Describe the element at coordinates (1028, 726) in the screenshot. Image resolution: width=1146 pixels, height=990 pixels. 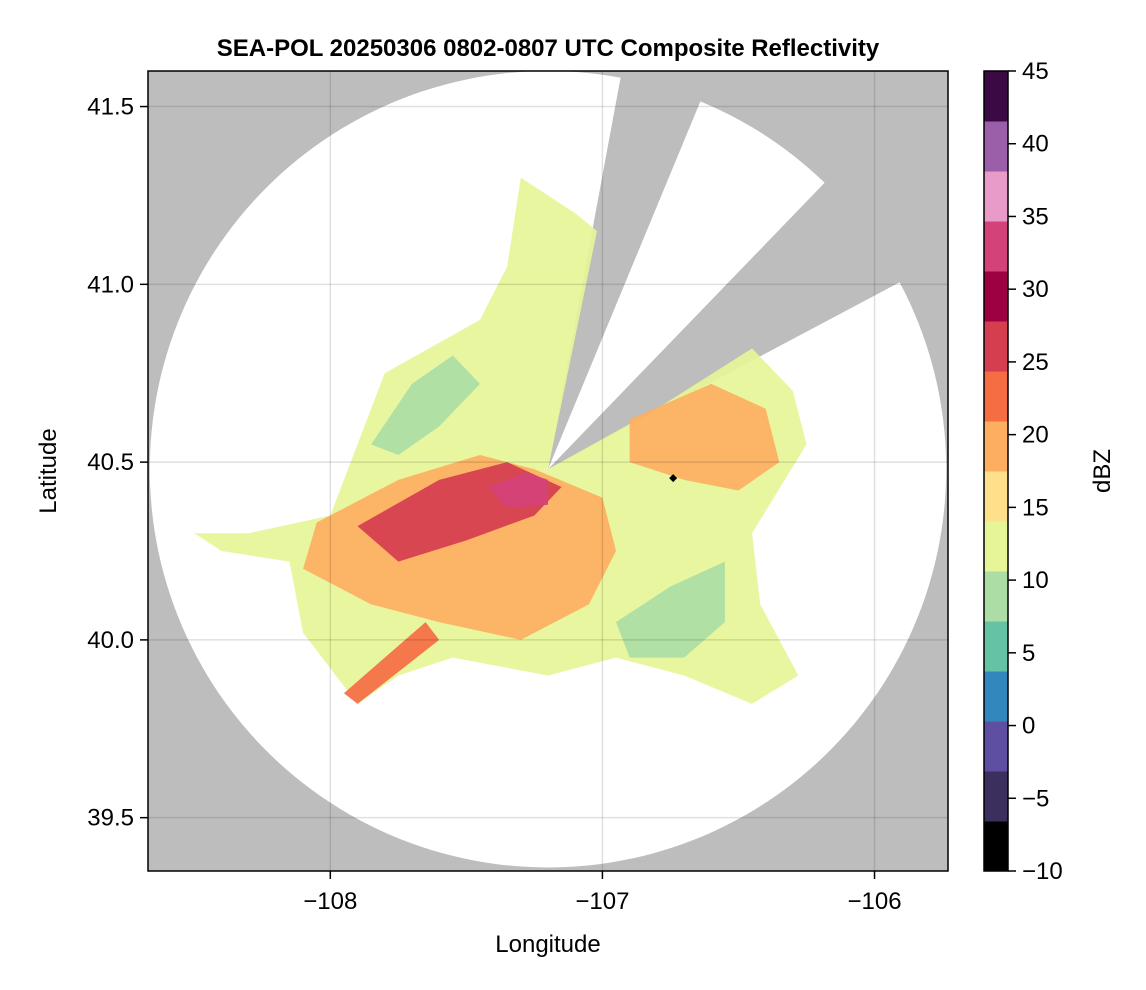
I see `colorbar-tick-label: 0` at that location.